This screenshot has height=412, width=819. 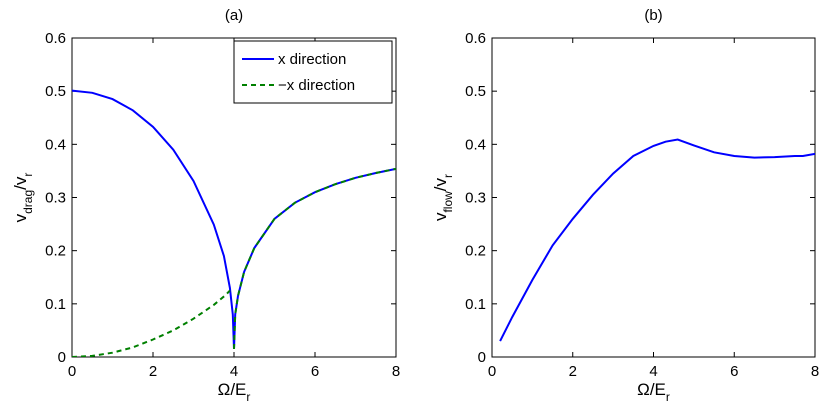 I want to click on panel-a-xtick-label: 0, so click(x=72, y=371).